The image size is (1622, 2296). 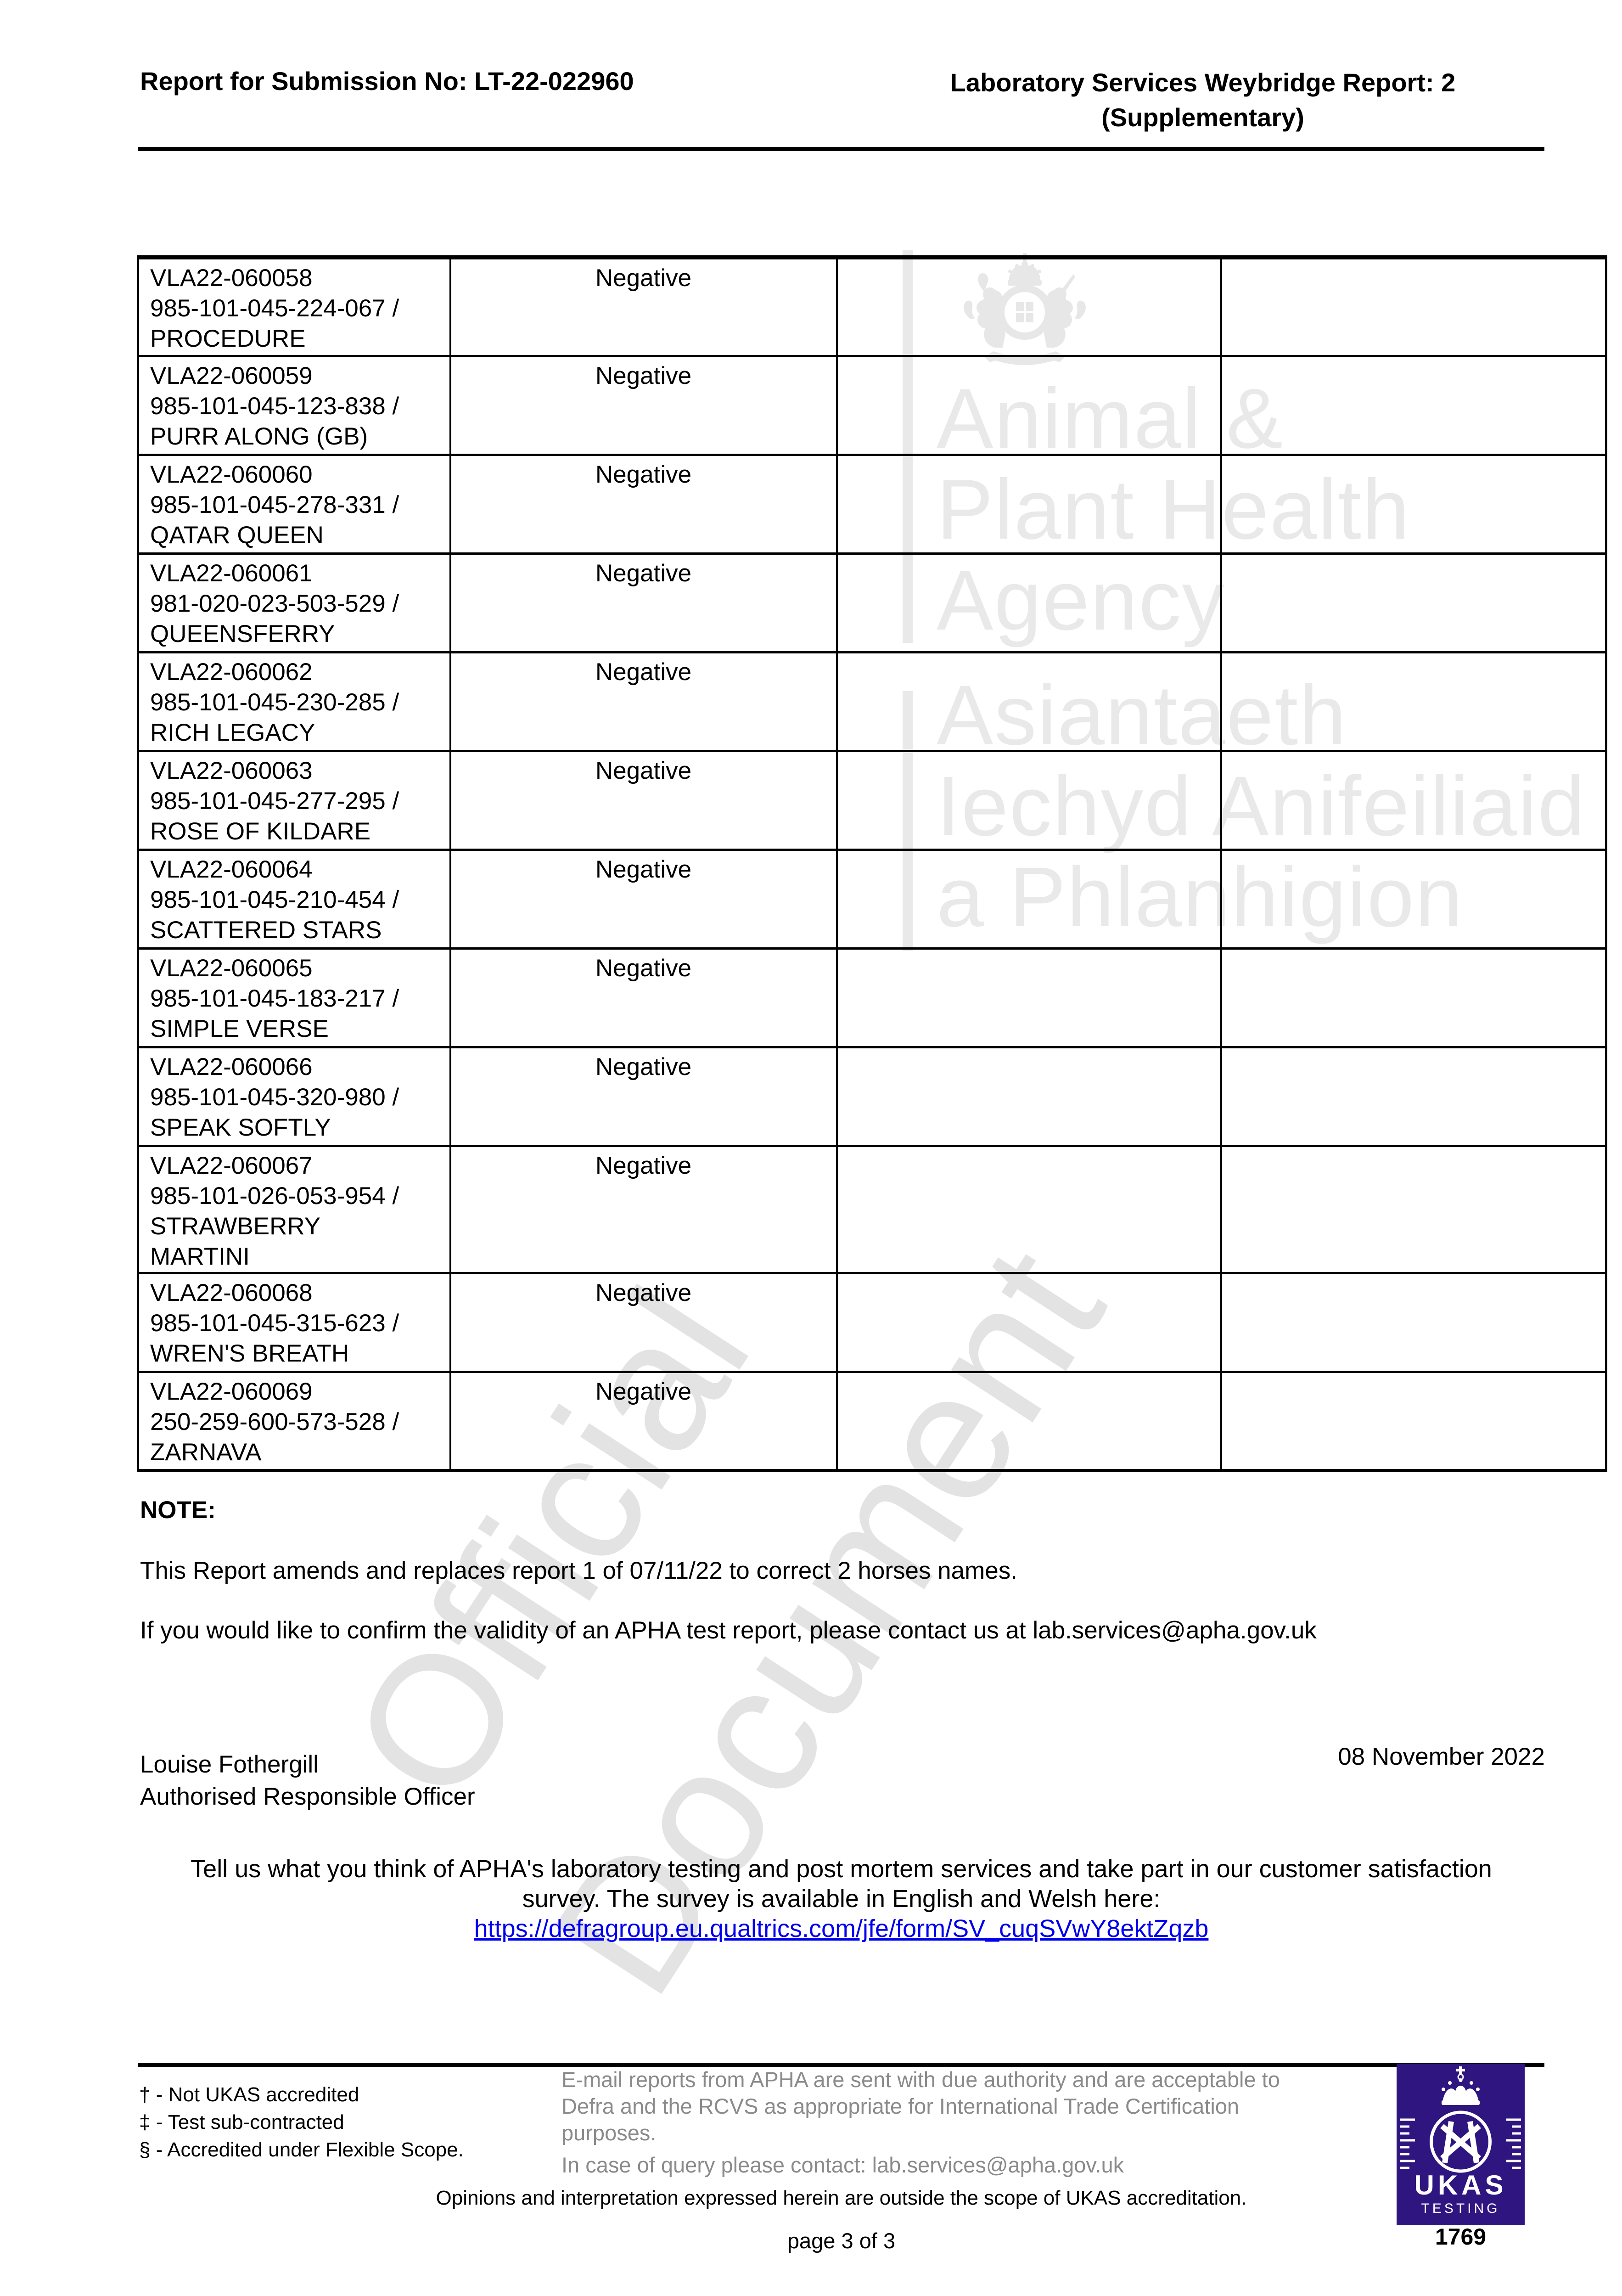 I want to click on sample-id-line: SIMPLE VERSE, so click(x=239, y=1028).